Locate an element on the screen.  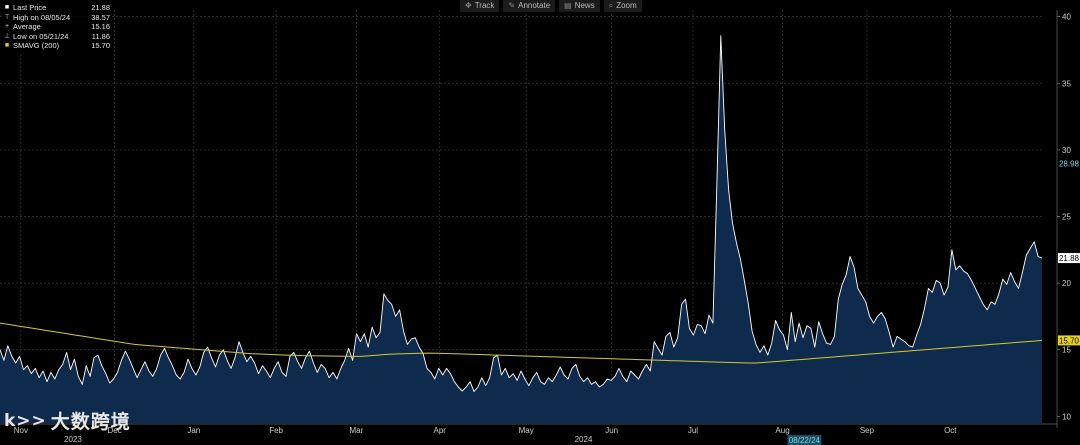
x-tick-label: Dec is located at coordinates (115, 430).